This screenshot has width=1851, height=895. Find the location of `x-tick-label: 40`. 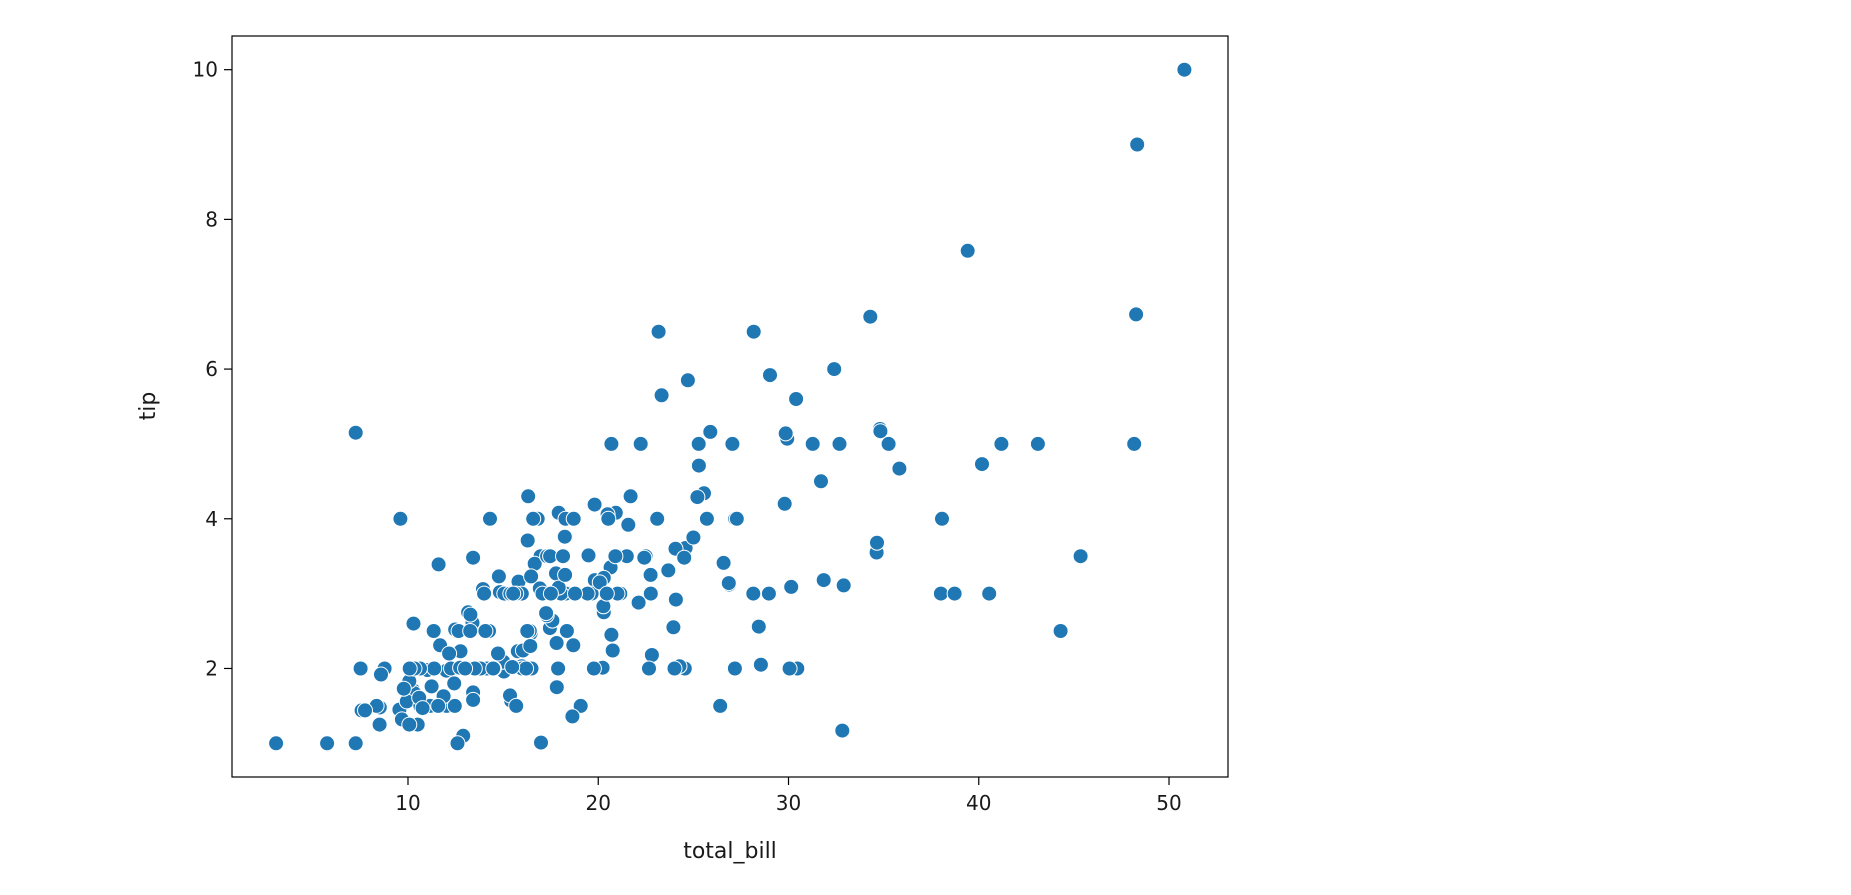

x-tick-label: 40 is located at coordinates (978, 803).